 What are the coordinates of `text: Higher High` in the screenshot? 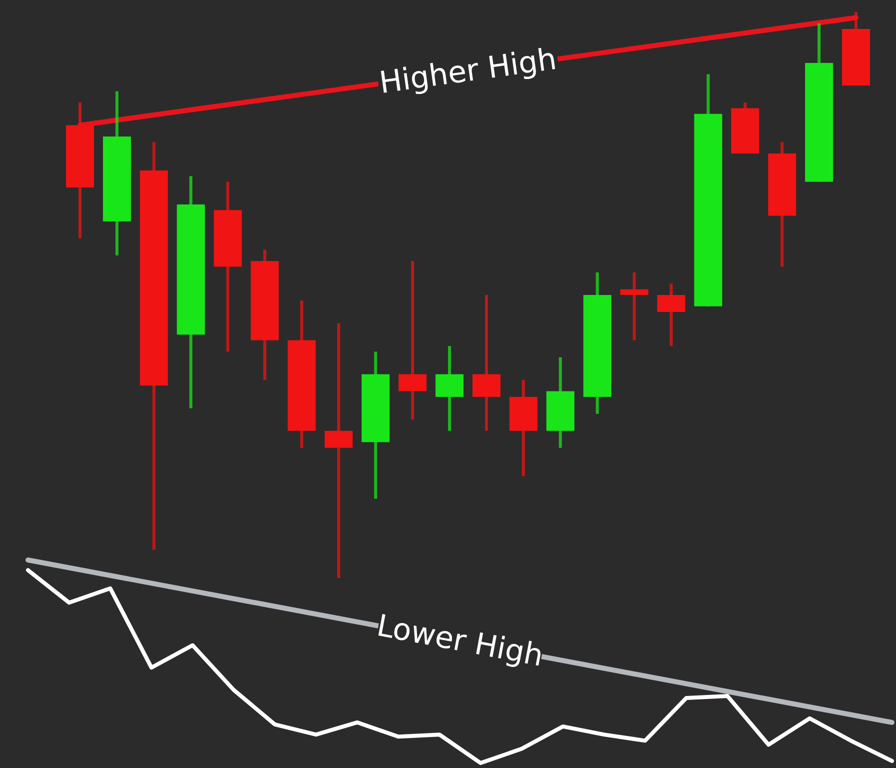 It's located at (468, 71).